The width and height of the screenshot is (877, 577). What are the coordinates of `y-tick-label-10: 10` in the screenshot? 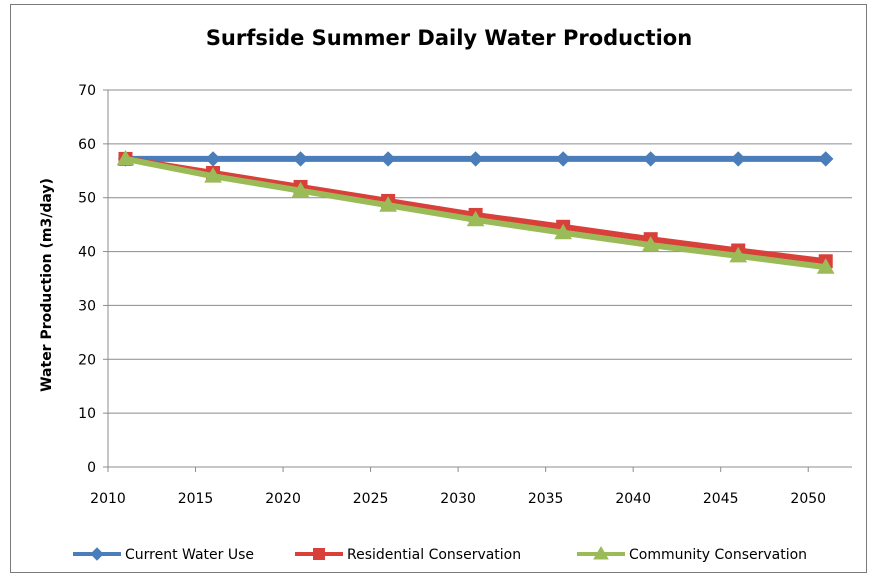 It's located at (87, 414).